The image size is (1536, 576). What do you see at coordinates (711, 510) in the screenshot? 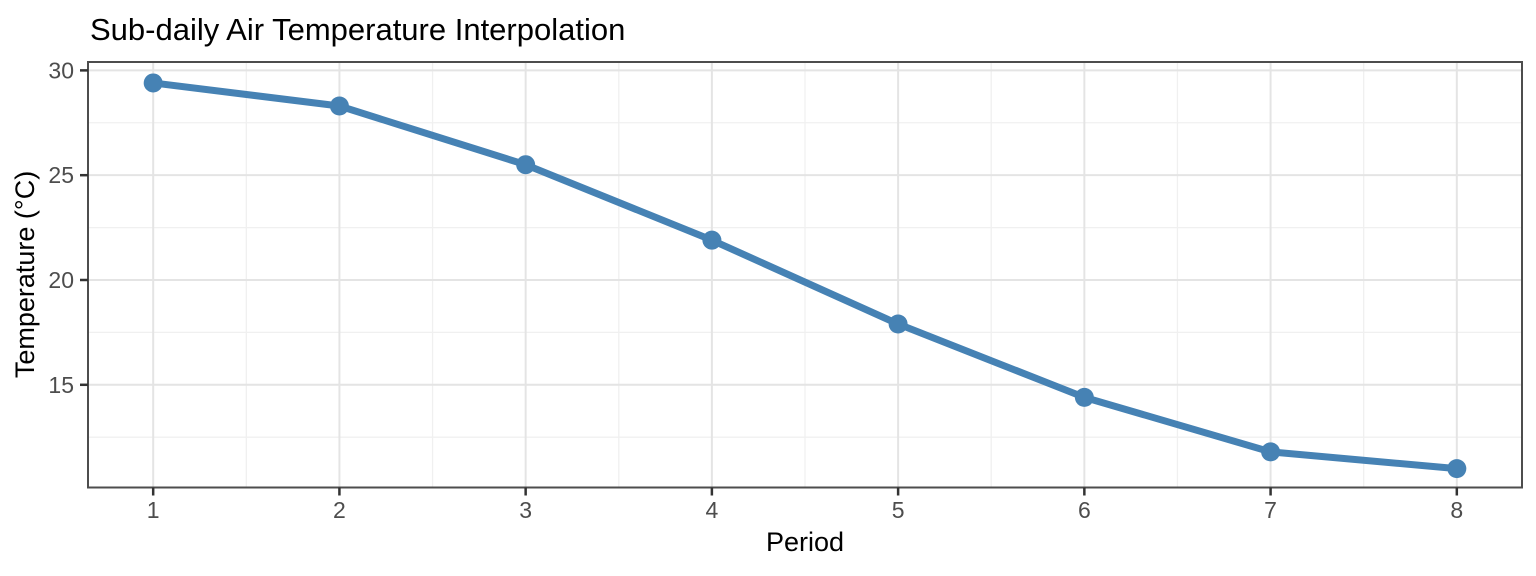
I see `x-tick-label: 4` at bounding box center [711, 510].